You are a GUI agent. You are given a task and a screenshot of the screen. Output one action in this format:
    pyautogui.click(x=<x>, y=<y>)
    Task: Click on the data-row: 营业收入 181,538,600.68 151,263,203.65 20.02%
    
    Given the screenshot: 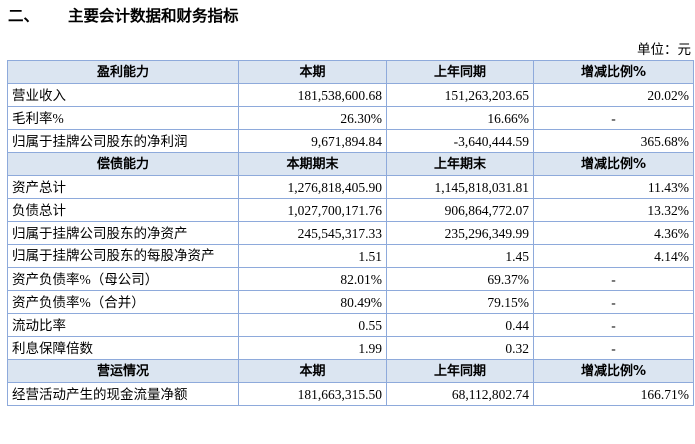 What is the action you would take?
    pyautogui.click(x=350, y=95)
    